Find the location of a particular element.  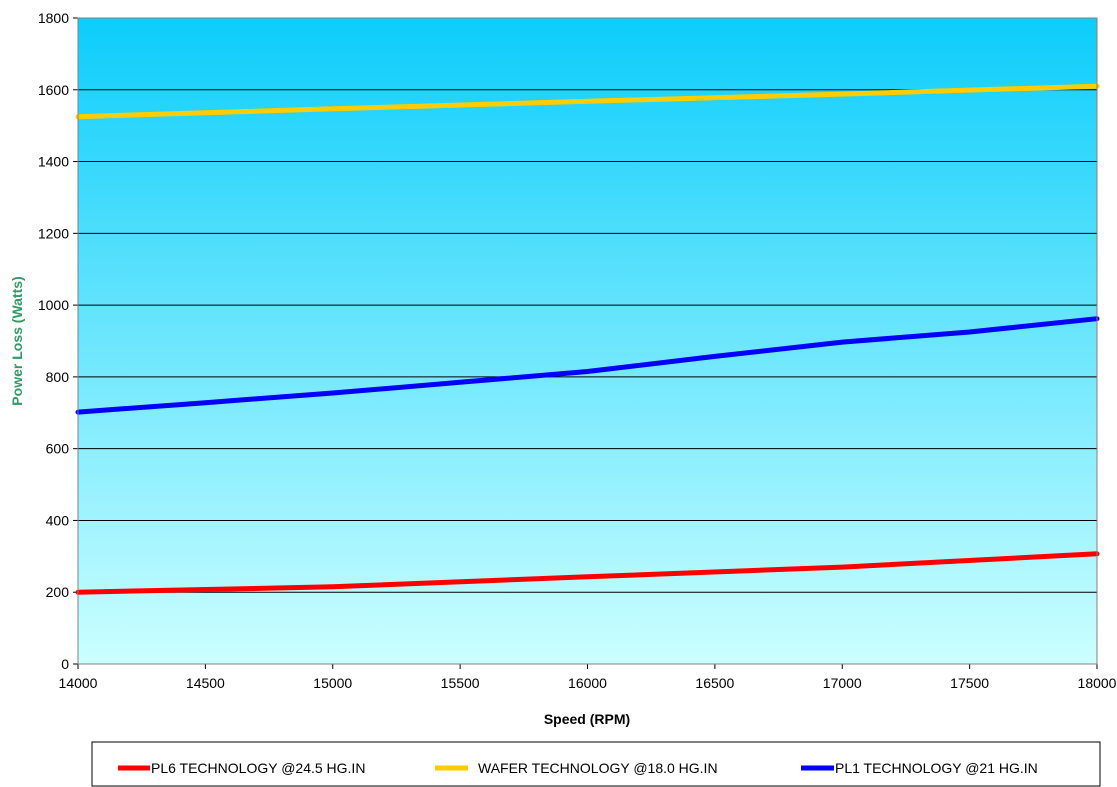

y-axis-title: Power Loss (Watts) is located at coordinates (17, 340).